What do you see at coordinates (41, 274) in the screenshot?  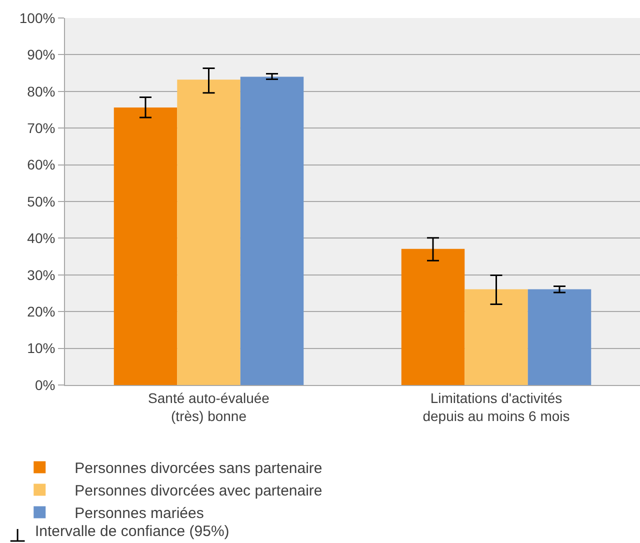 I see `y-tick-label: 30%` at bounding box center [41, 274].